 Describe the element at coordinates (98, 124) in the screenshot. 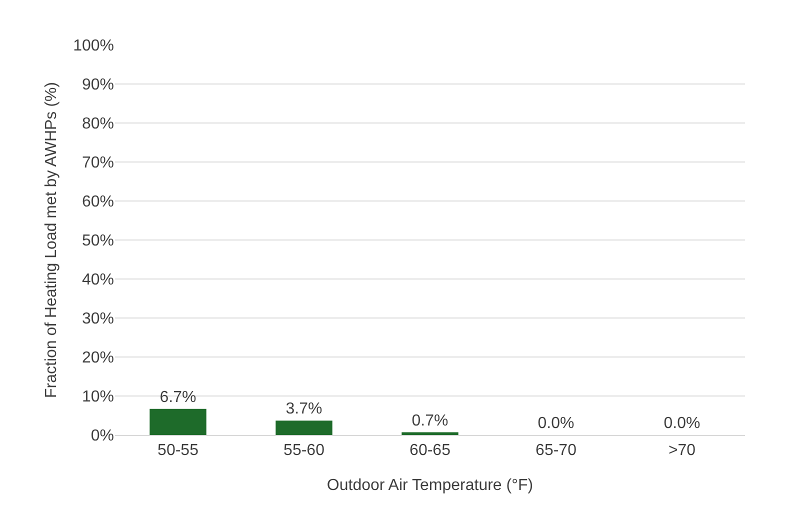

I see `y-tick-label: 80%` at that location.